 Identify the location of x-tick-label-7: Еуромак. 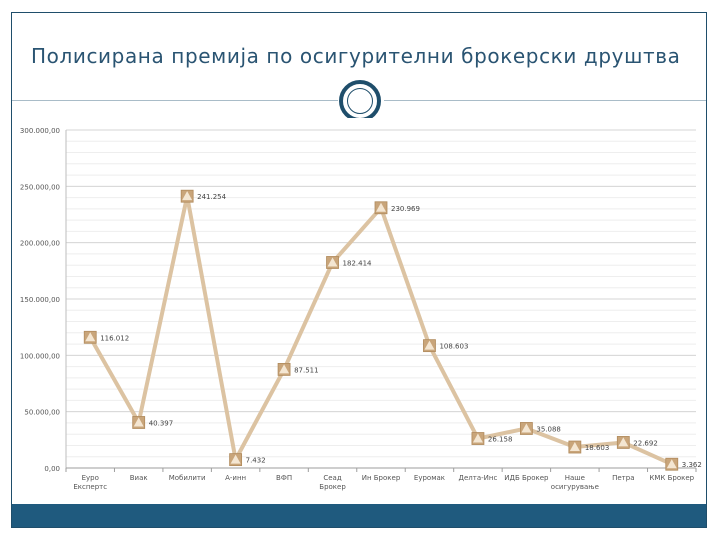
(429, 478).